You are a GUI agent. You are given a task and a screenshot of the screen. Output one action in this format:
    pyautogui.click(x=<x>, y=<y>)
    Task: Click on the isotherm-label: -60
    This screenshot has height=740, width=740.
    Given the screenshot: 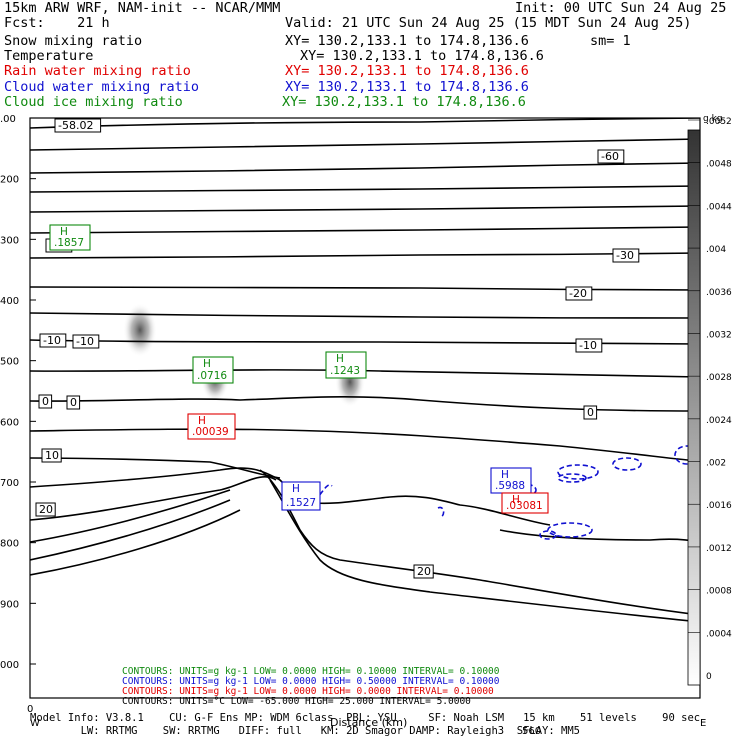 What is the action you would take?
    pyautogui.click(x=610, y=156)
    